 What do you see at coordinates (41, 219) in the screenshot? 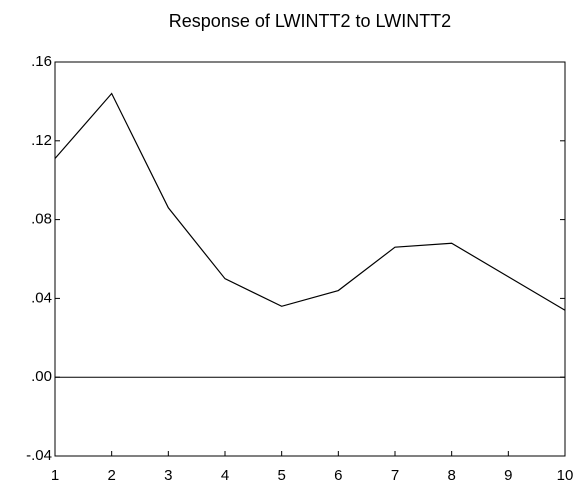
I see `y-tick-label: .08` at bounding box center [41, 219].